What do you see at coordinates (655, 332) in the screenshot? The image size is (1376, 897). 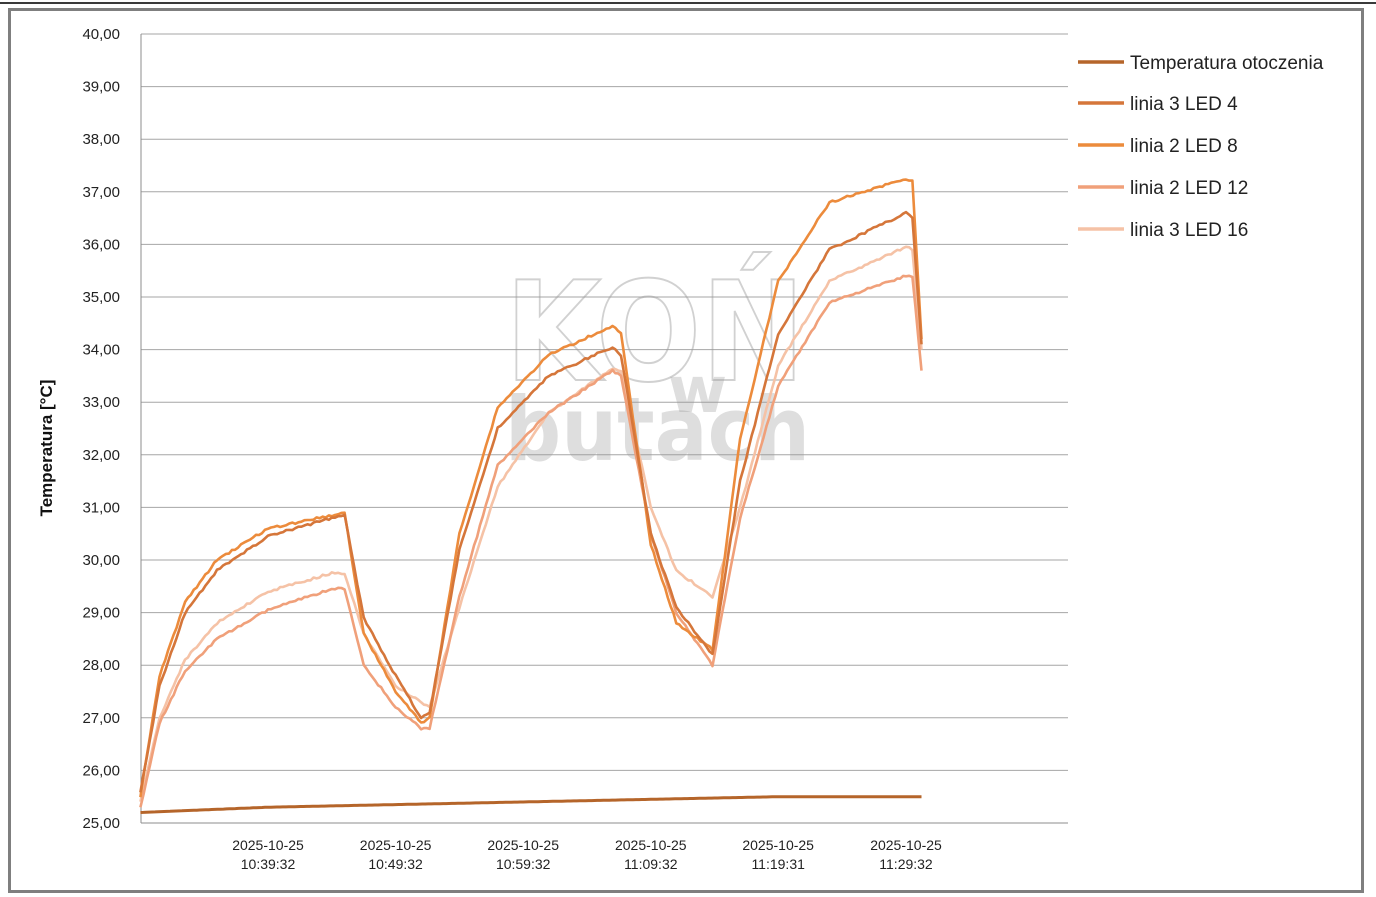 I see `watermark-line-1: KOŃ` at bounding box center [655, 332].